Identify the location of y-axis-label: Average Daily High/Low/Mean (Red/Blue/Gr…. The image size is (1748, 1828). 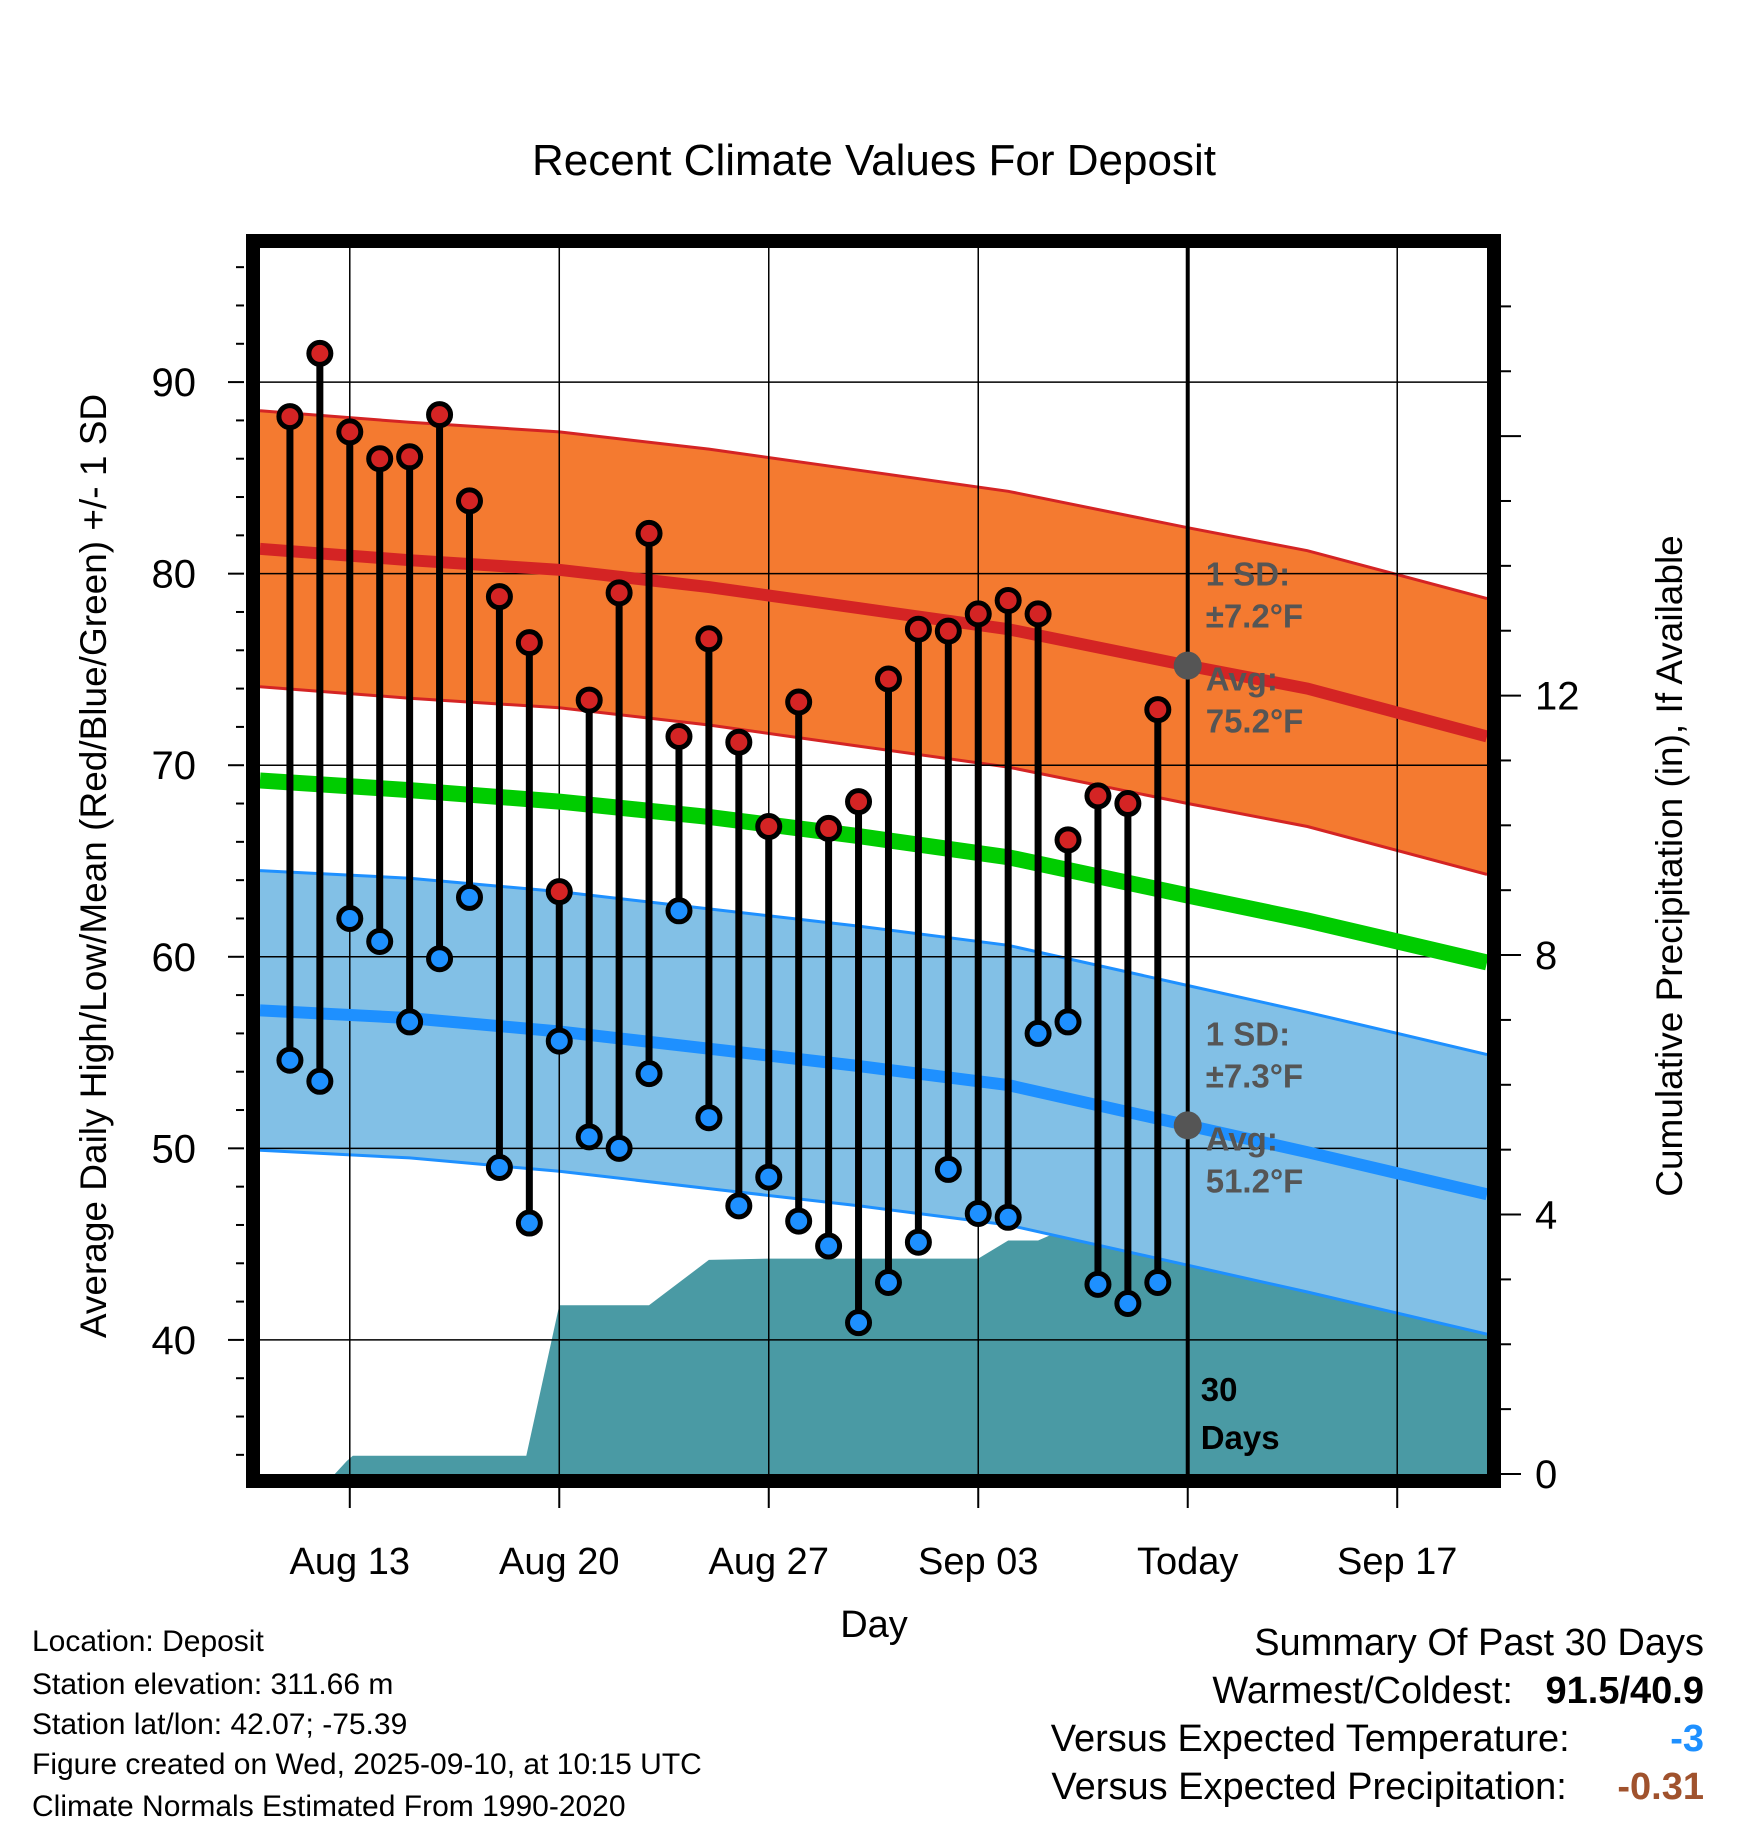
(93, 866).